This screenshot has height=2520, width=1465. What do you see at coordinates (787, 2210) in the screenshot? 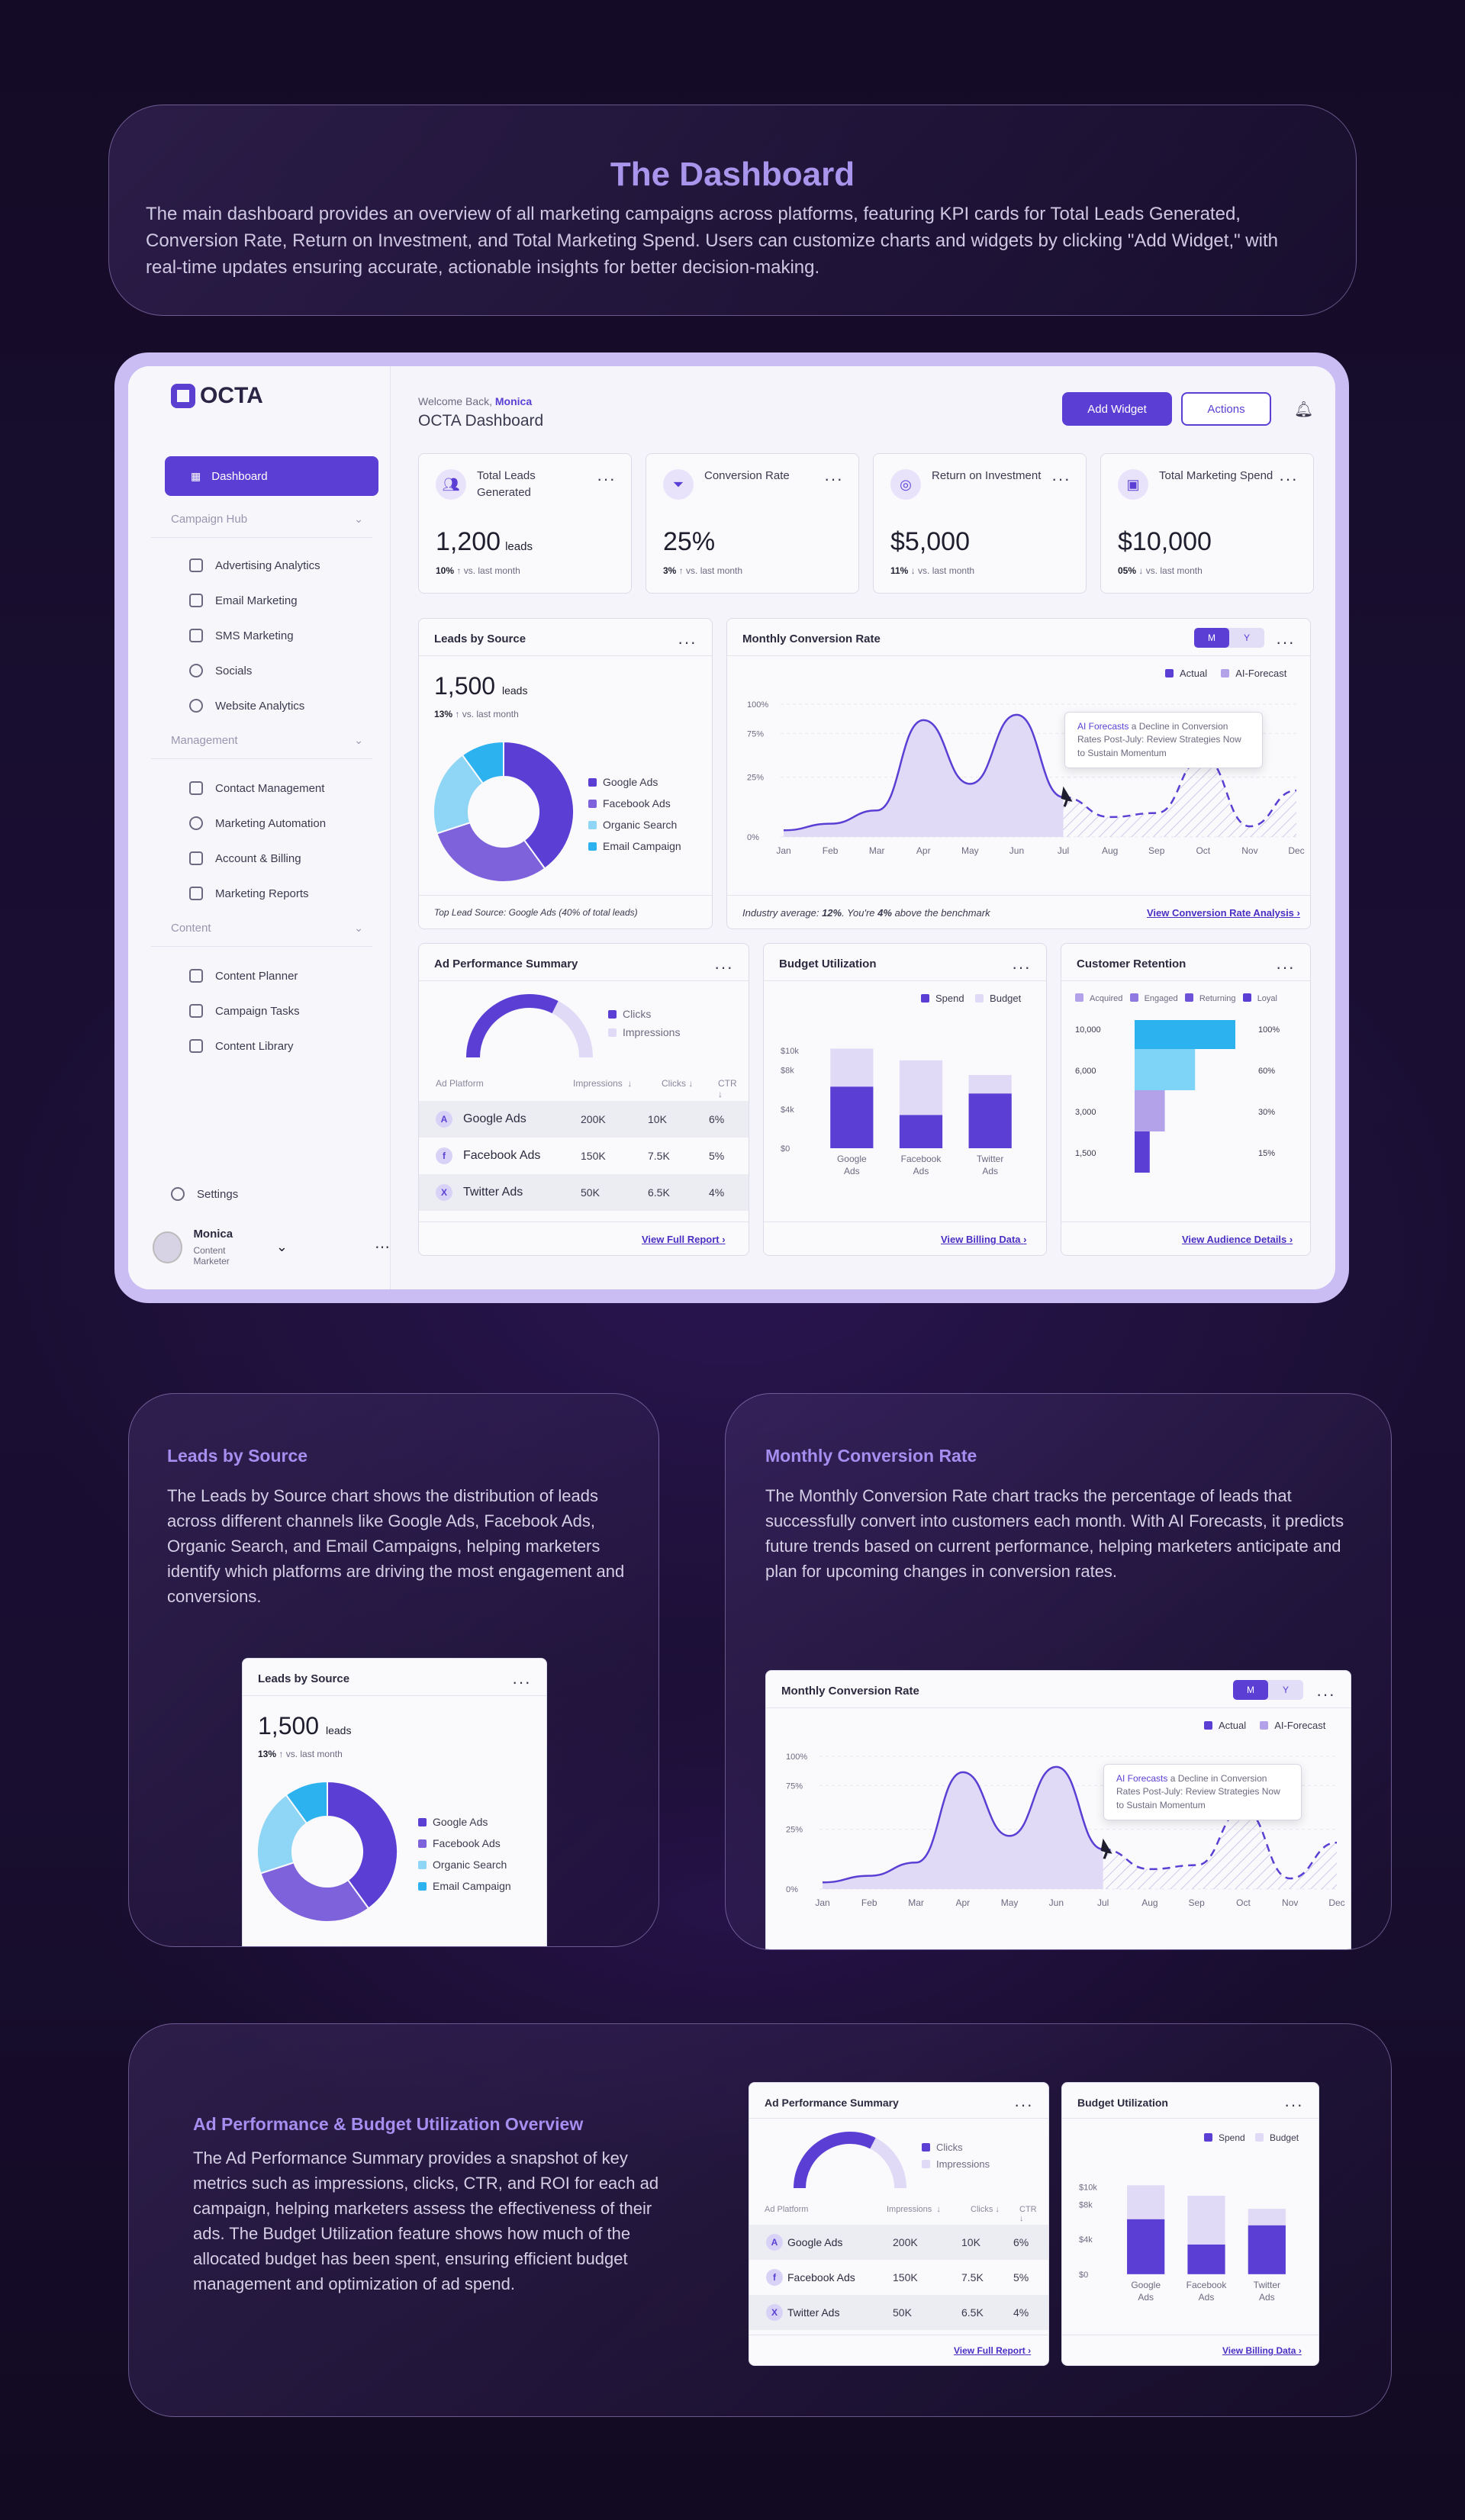
I see `col-platform: Ad Platform` at bounding box center [787, 2210].